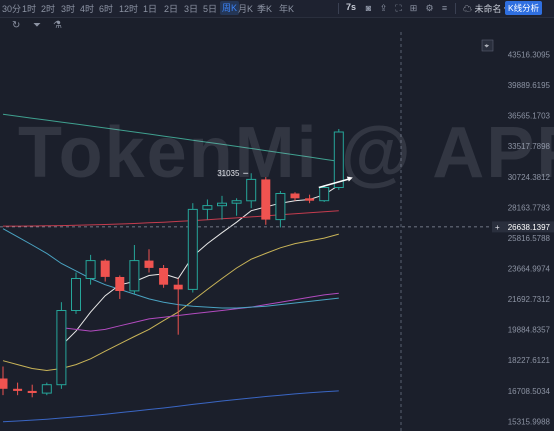 This screenshot has width=554, height=431. I want to click on kline-analysis-button: K线分析, so click(524, 8).